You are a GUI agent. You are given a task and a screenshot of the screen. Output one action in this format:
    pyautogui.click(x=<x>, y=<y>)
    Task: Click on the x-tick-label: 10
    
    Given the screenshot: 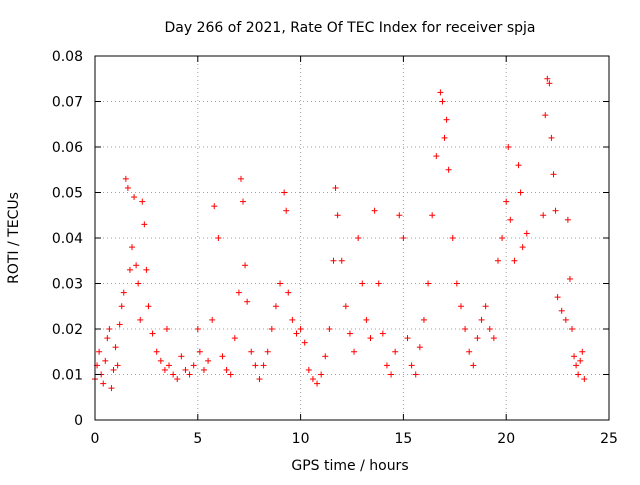 What is the action you would take?
    pyautogui.click(x=301, y=439)
    